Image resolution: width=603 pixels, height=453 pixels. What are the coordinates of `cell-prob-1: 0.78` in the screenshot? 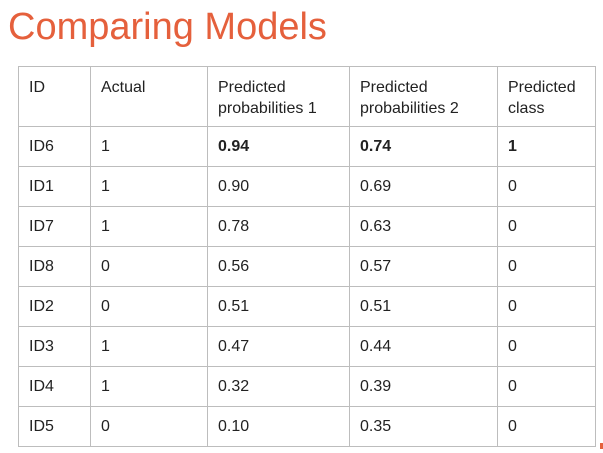 It's located at (278, 226).